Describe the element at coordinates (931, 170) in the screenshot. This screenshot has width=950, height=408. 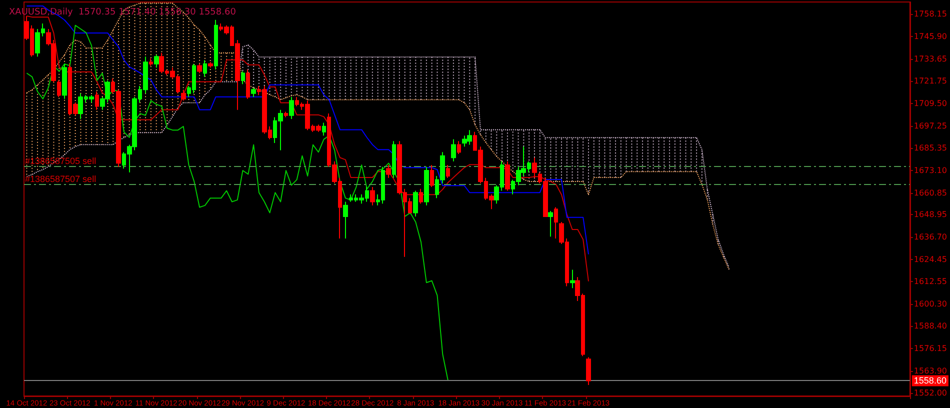
I see `y-tick-label: 1673.10` at that location.